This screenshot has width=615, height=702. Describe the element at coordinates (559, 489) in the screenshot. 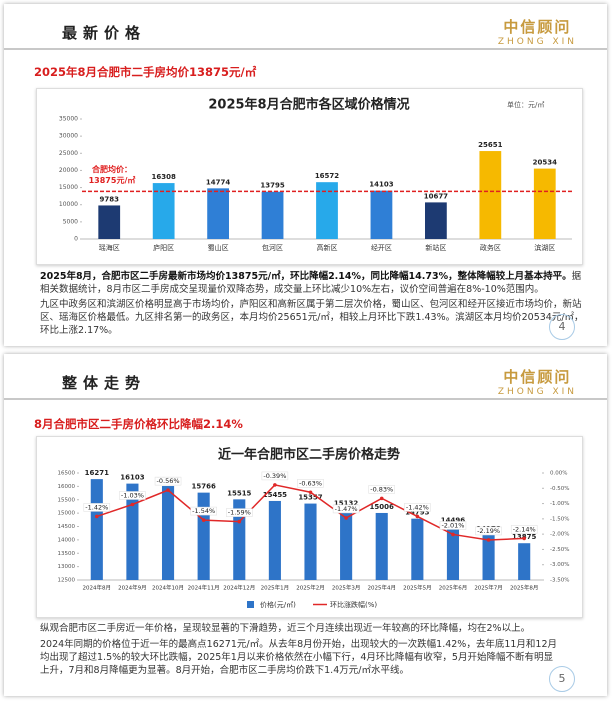

I see `y2-tick-label: -0.50%` at that location.